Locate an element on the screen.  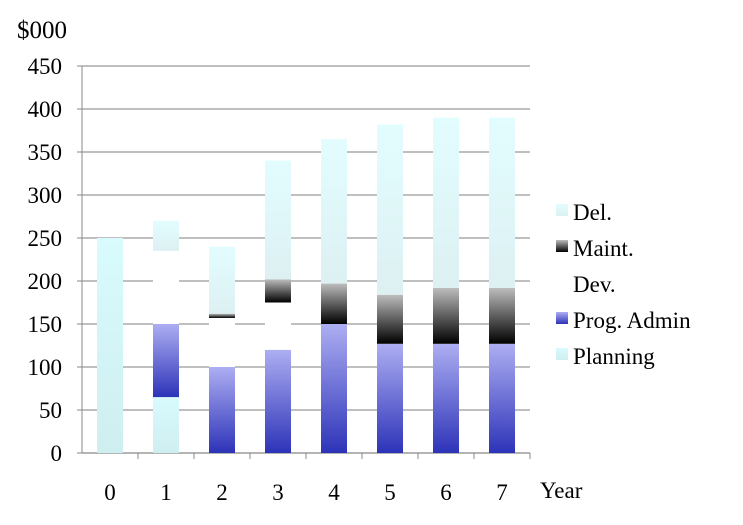
y-tick-label: 150 is located at coordinates (45, 324).